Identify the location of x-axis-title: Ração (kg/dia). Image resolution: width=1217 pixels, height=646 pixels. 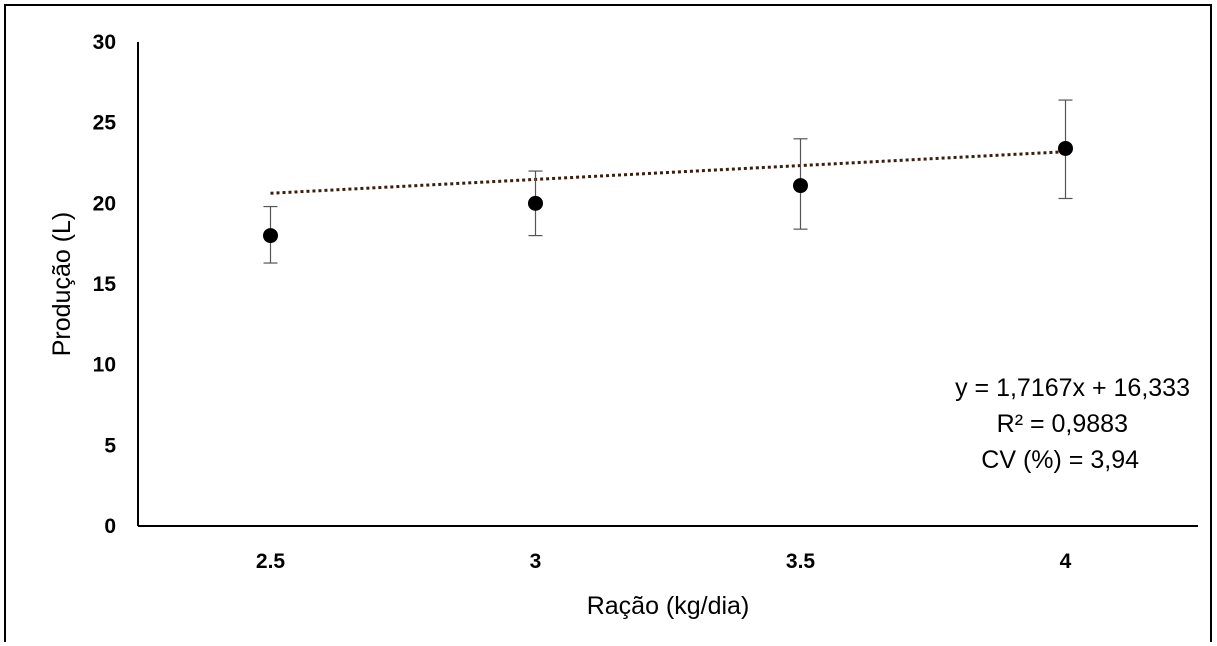
(668, 606).